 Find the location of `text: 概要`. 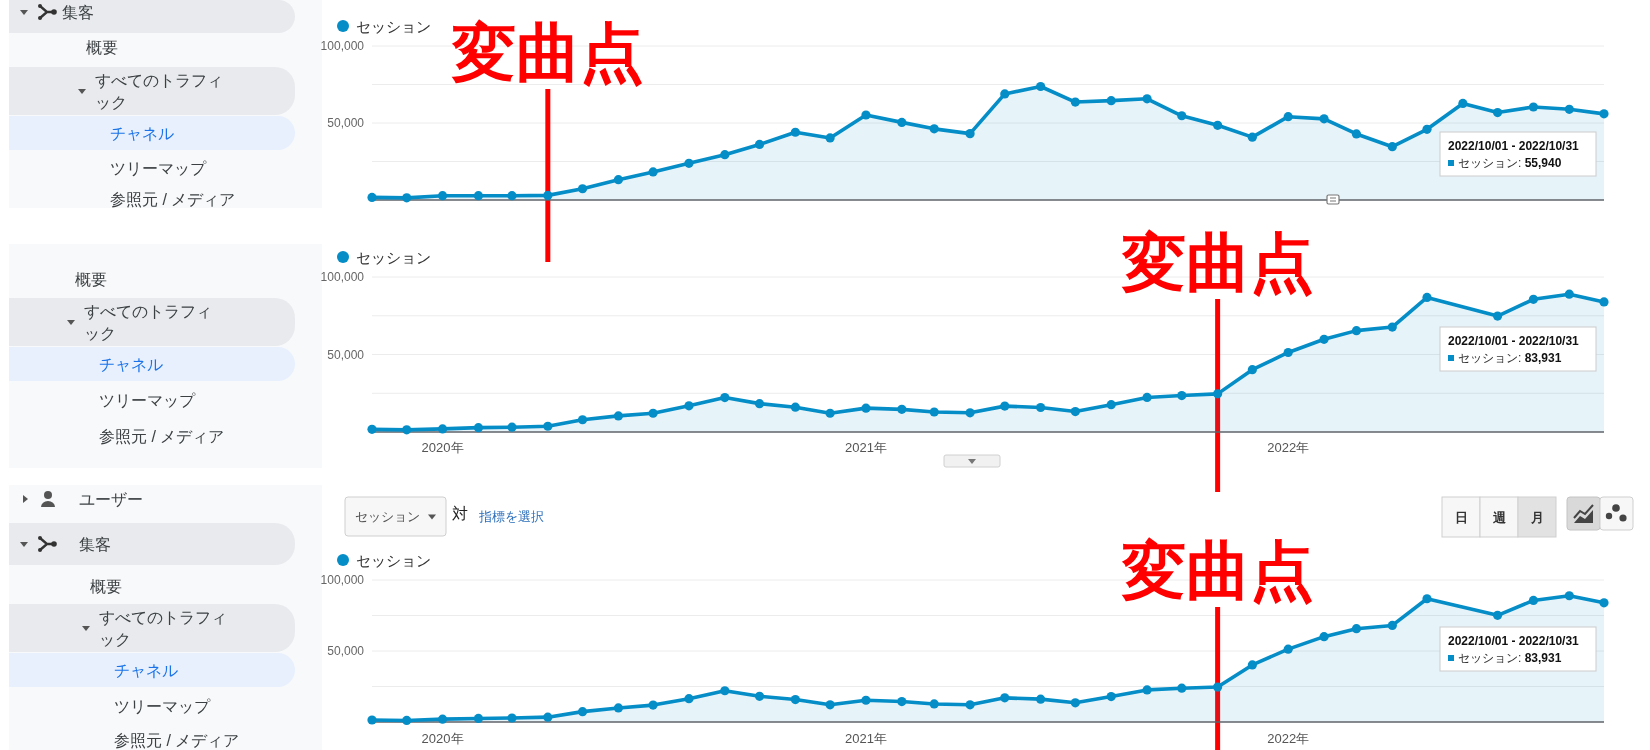

text: 概要 is located at coordinates (106, 586).